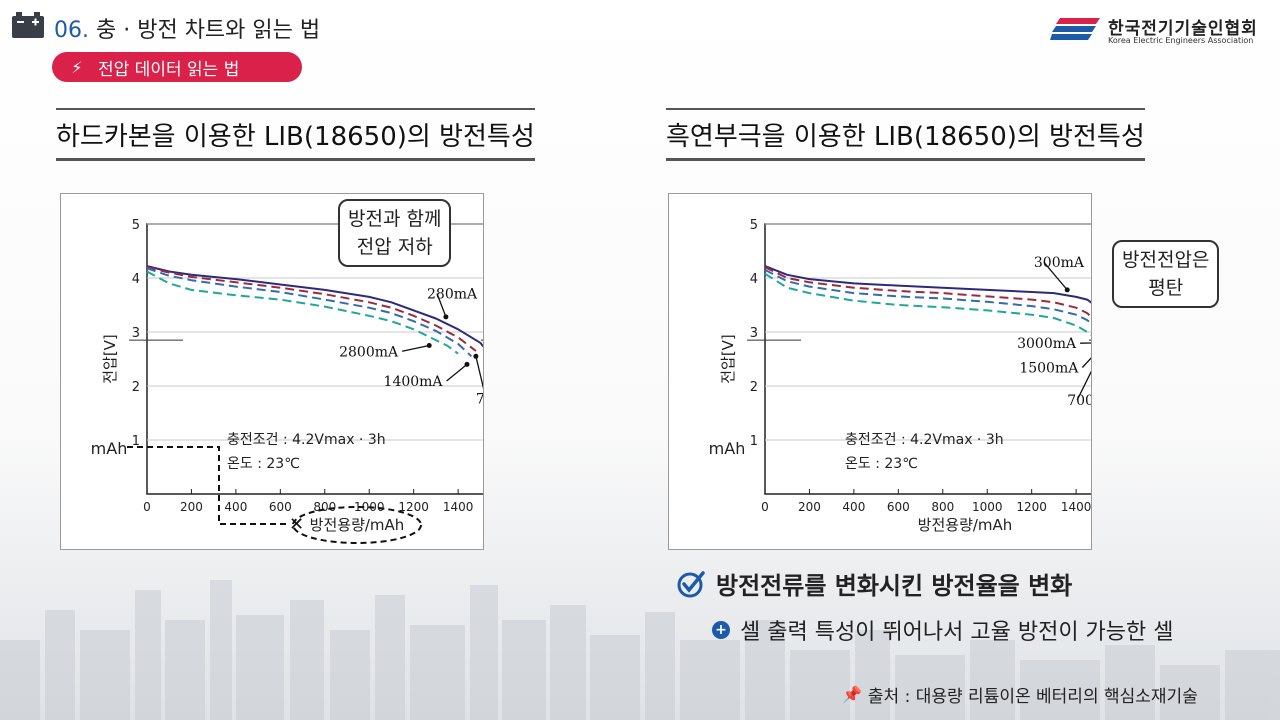 The height and width of the screenshot is (720, 1280). Describe the element at coordinates (1086, 362) in the screenshot. I see `series-arrow-1500mA` at that location.